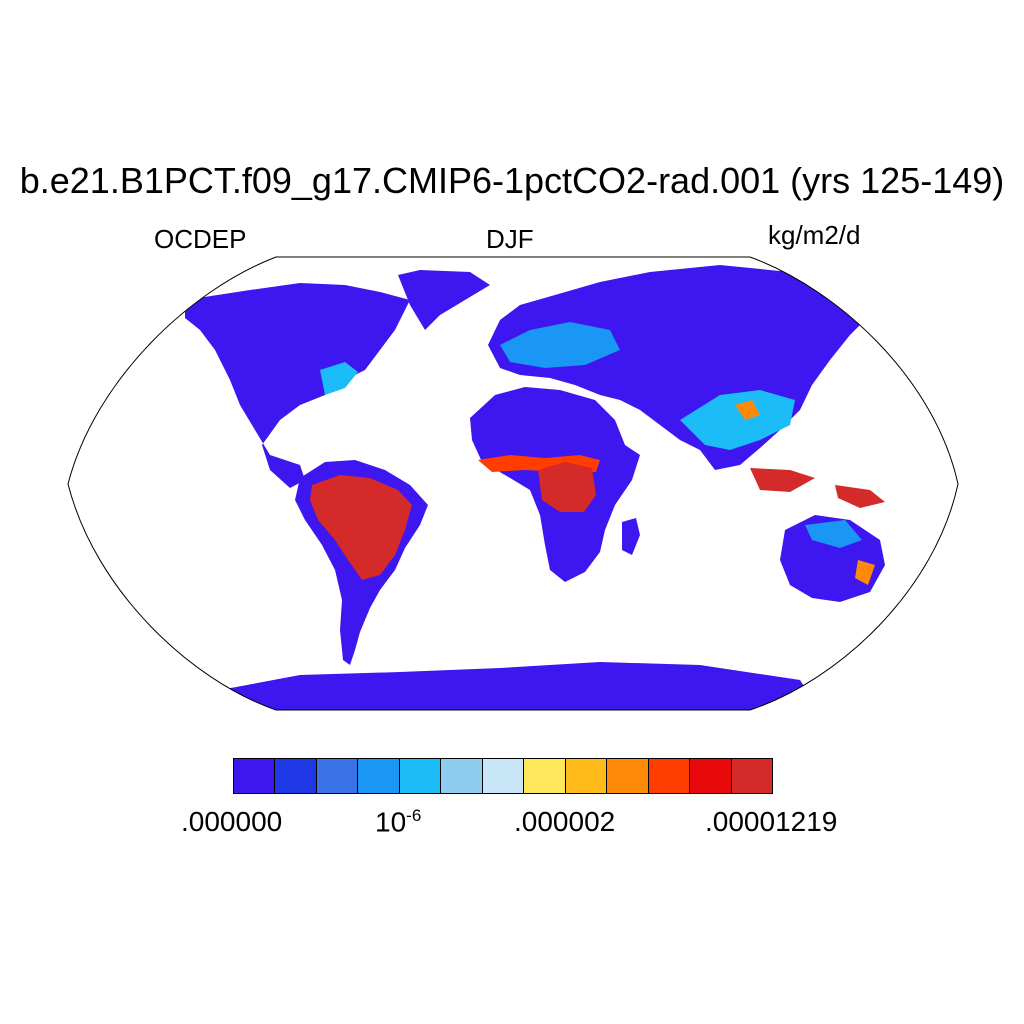 The image size is (1024, 1024). Describe the element at coordinates (771, 821) in the screenshot. I see `colorbar-tick-label: .00001219` at that location.